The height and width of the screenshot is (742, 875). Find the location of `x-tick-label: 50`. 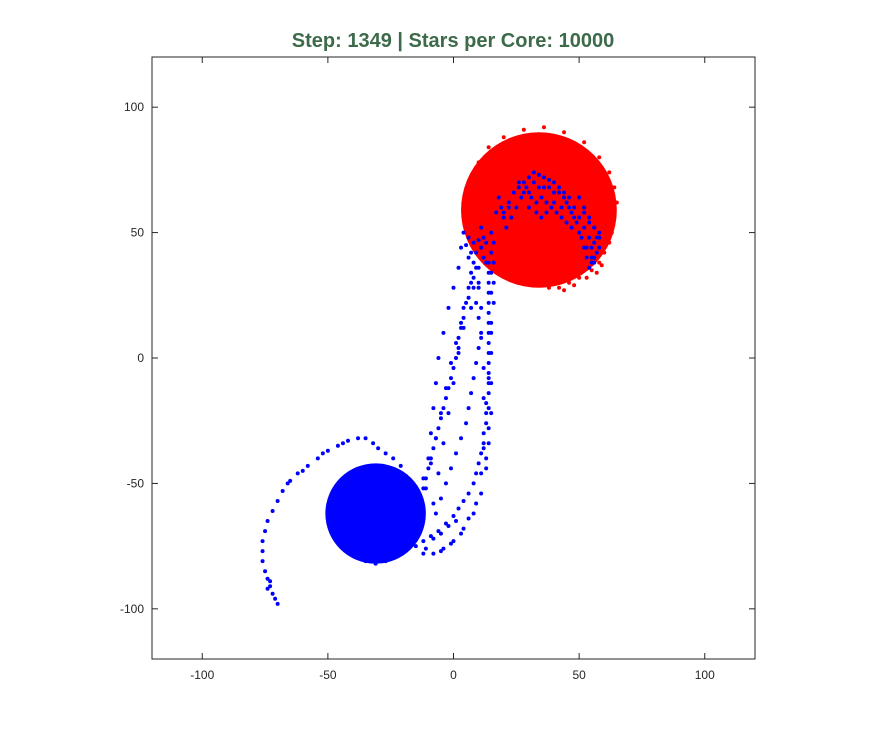

x-tick-label: 50 is located at coordinates (579, 675).